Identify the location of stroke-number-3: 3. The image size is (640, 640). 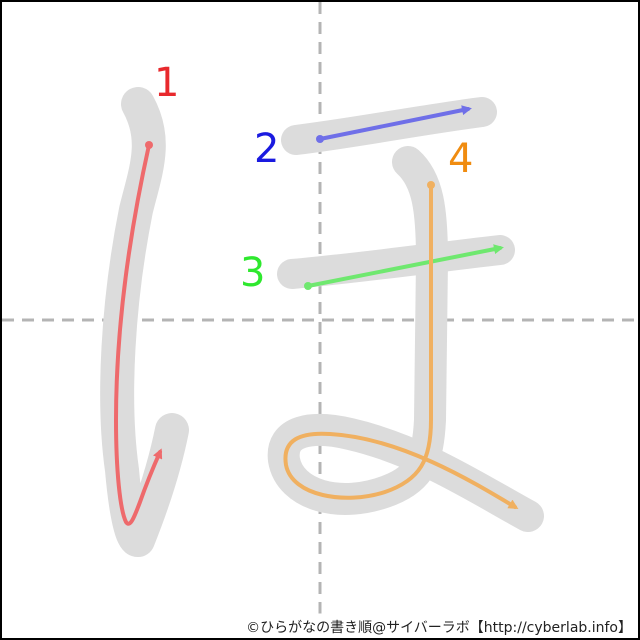
(252, 273).